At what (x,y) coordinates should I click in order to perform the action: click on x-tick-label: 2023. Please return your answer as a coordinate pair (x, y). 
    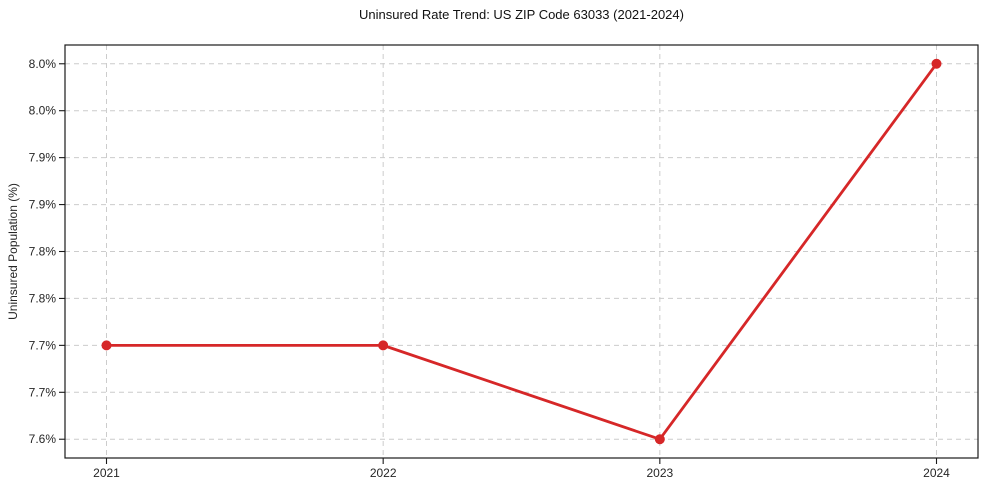
    Looking at the image, I should click on (659, 473).